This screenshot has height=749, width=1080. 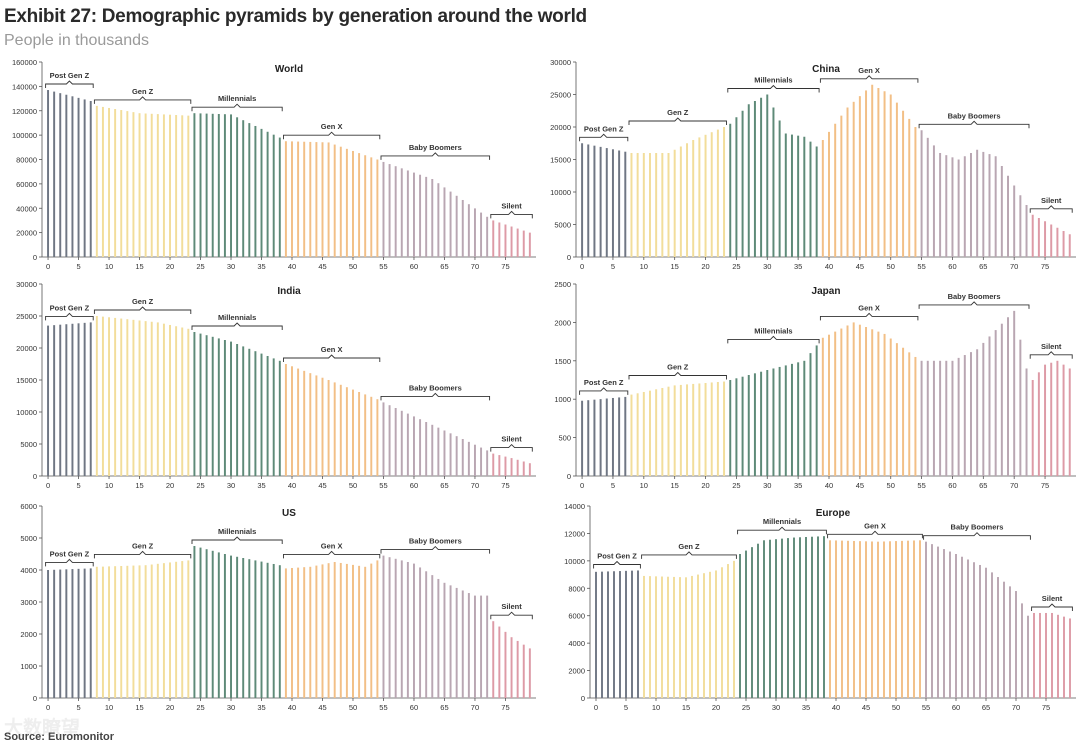 What do you see at coordinates (1045, 266) in the screenshot?
I see `x-tick-label: 75` at bounding box center [1045, 266].